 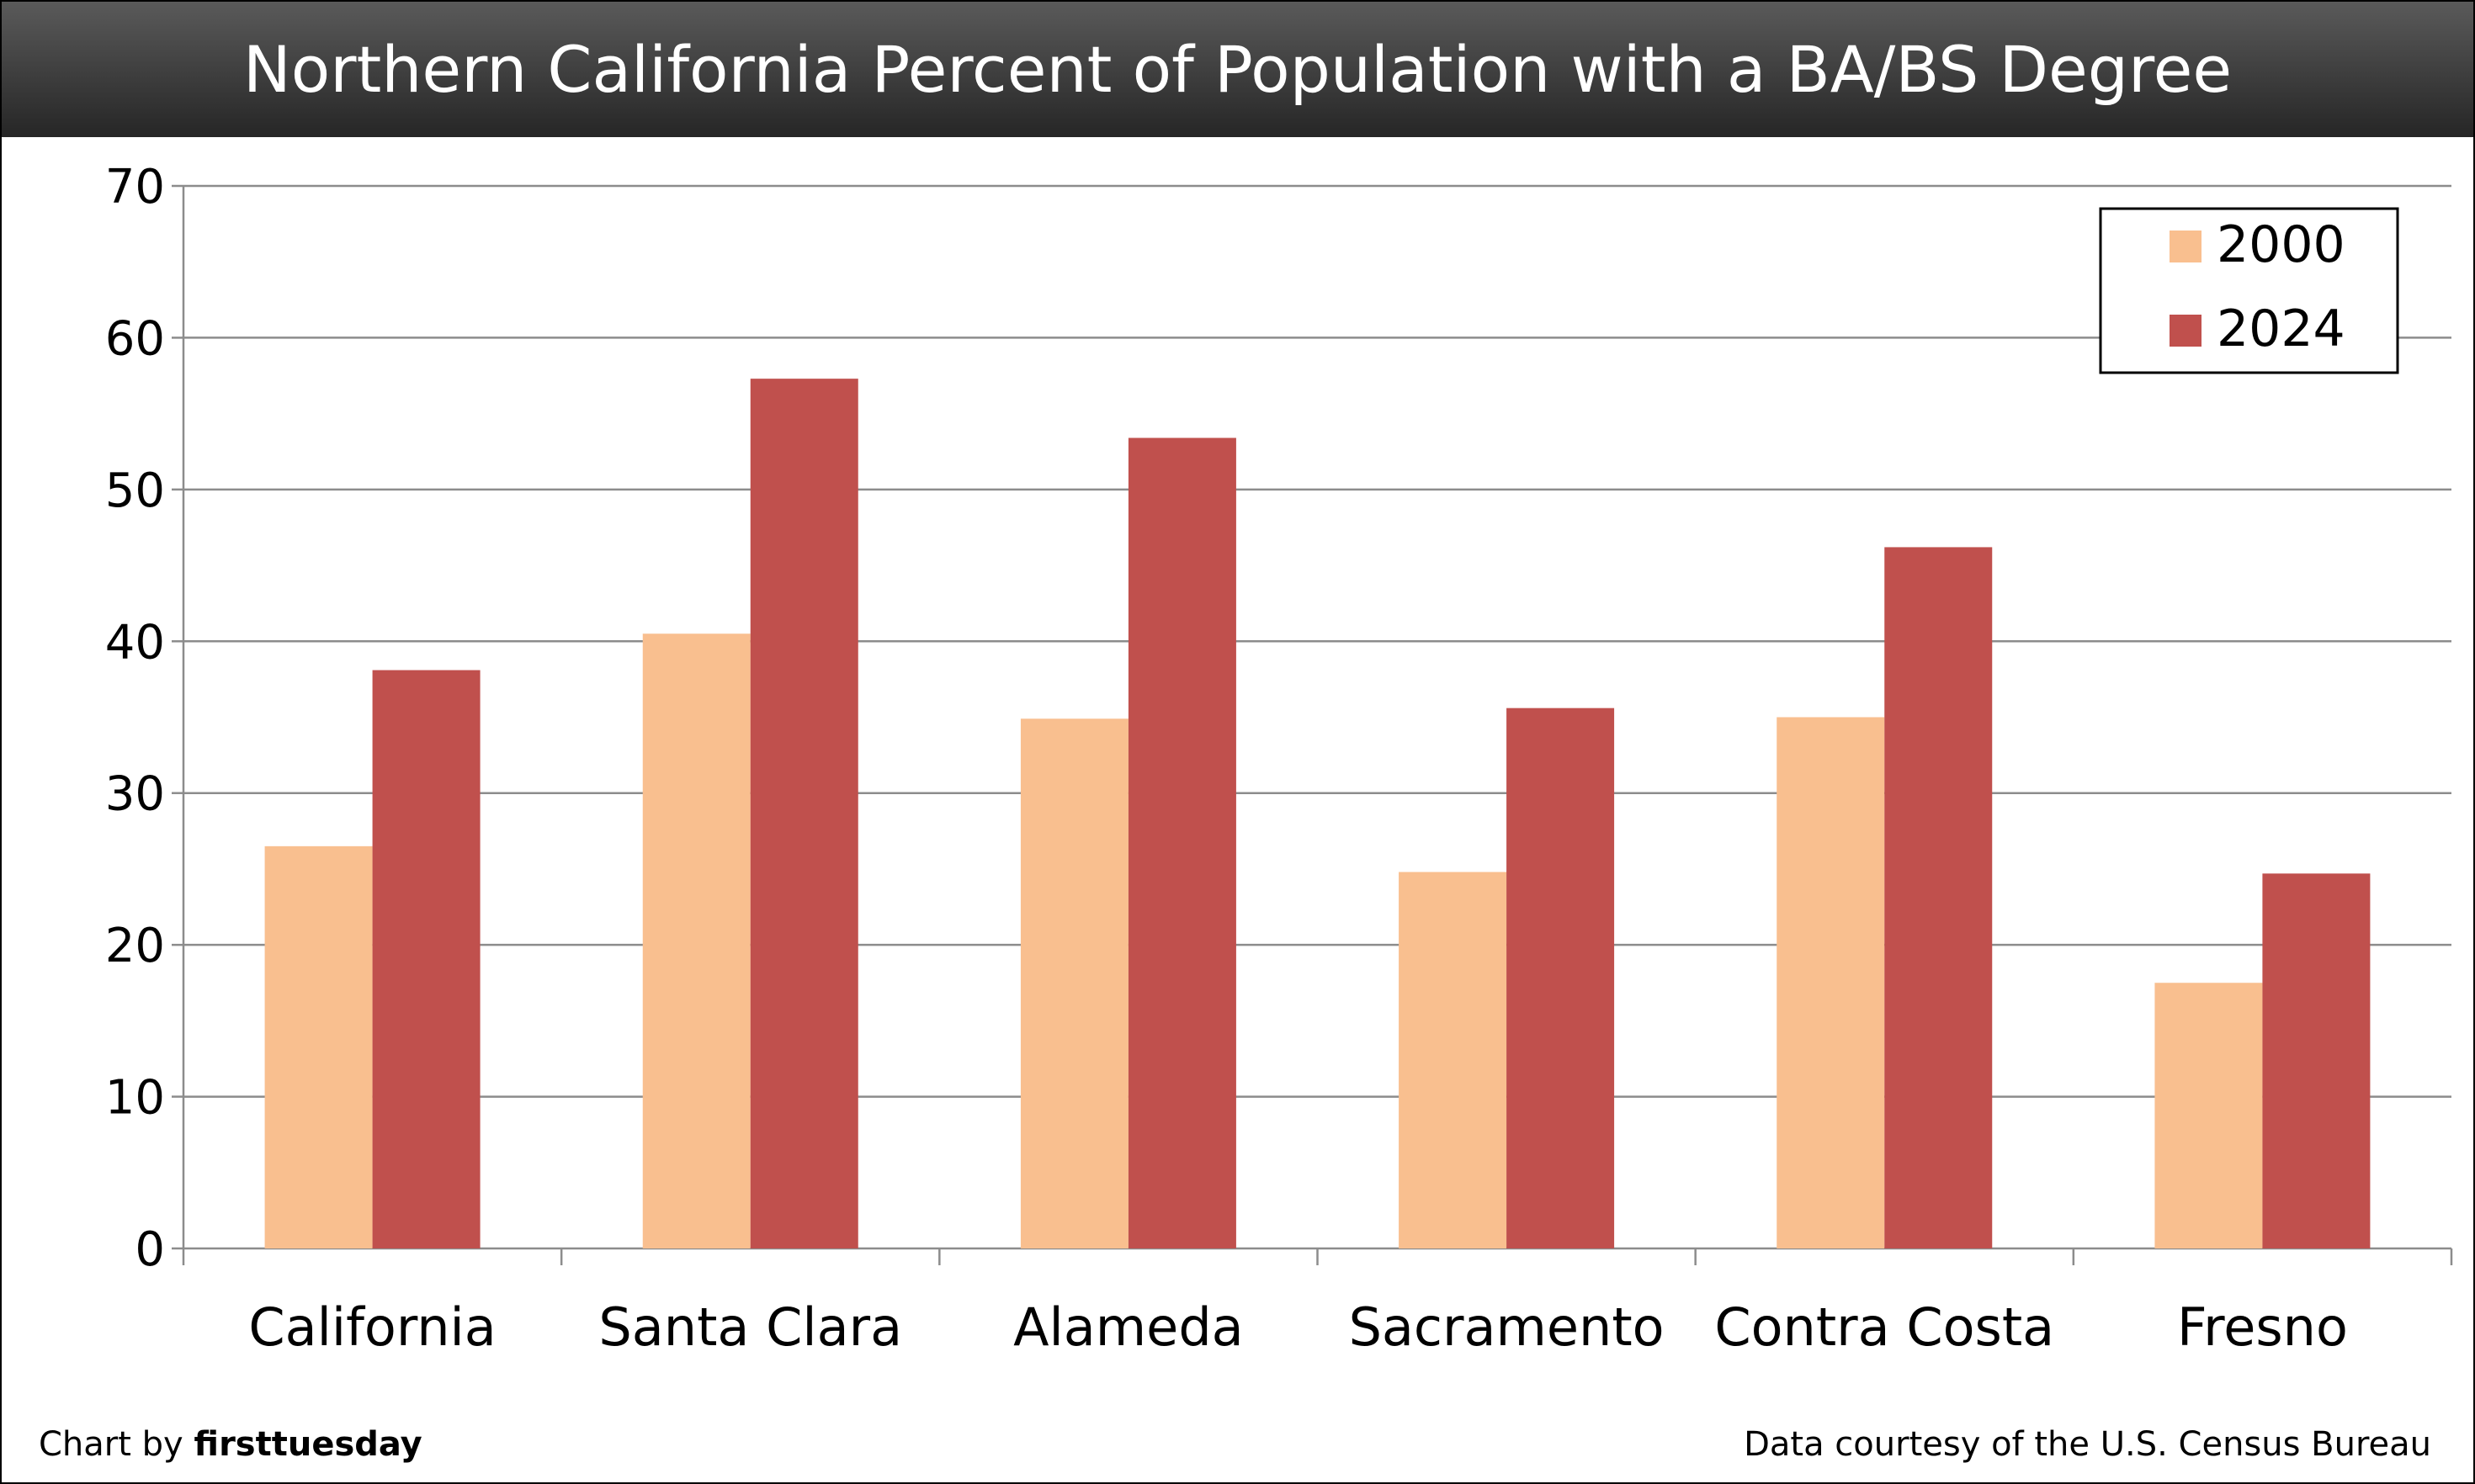 What do you see at coordinates (1453, 1060) in the screenshot?
I see `bar-2000-sacramento` at bounding box center [1453, 1060].